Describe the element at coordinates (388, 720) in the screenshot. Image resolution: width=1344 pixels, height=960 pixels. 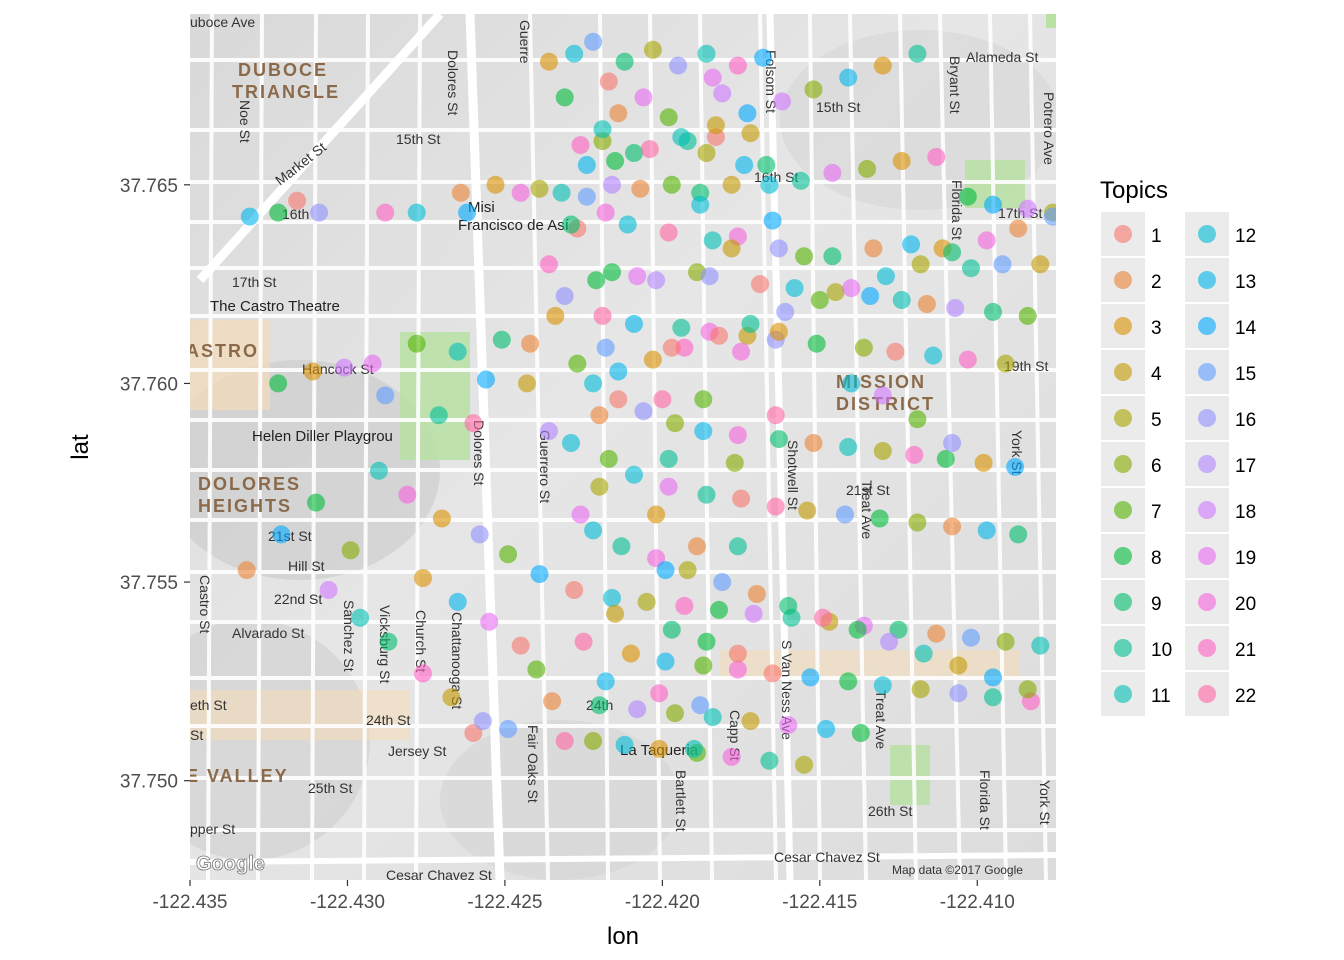
I see `svg-text: 24th St` at that location.